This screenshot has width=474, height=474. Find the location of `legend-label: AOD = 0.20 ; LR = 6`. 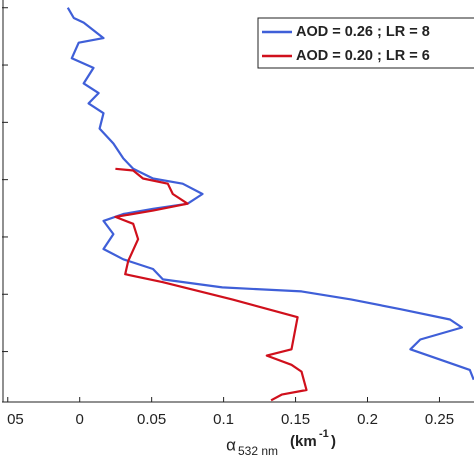

legend-label: AOD = 0.20 ; LR = 6 is located at coordinates (363, 56).